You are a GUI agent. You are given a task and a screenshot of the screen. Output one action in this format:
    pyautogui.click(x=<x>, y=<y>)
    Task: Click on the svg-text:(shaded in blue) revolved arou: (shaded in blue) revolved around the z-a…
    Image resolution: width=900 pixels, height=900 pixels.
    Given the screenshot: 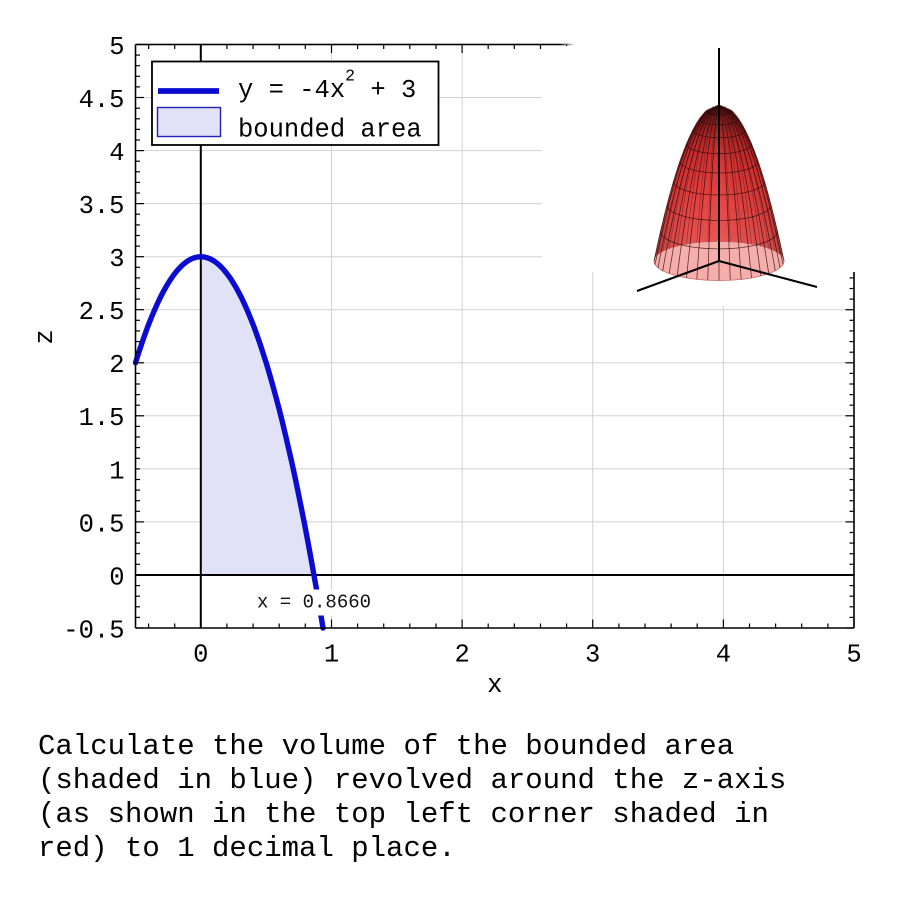 What is the action you would take?
    pyautogui.click(x=412, y=780)
    